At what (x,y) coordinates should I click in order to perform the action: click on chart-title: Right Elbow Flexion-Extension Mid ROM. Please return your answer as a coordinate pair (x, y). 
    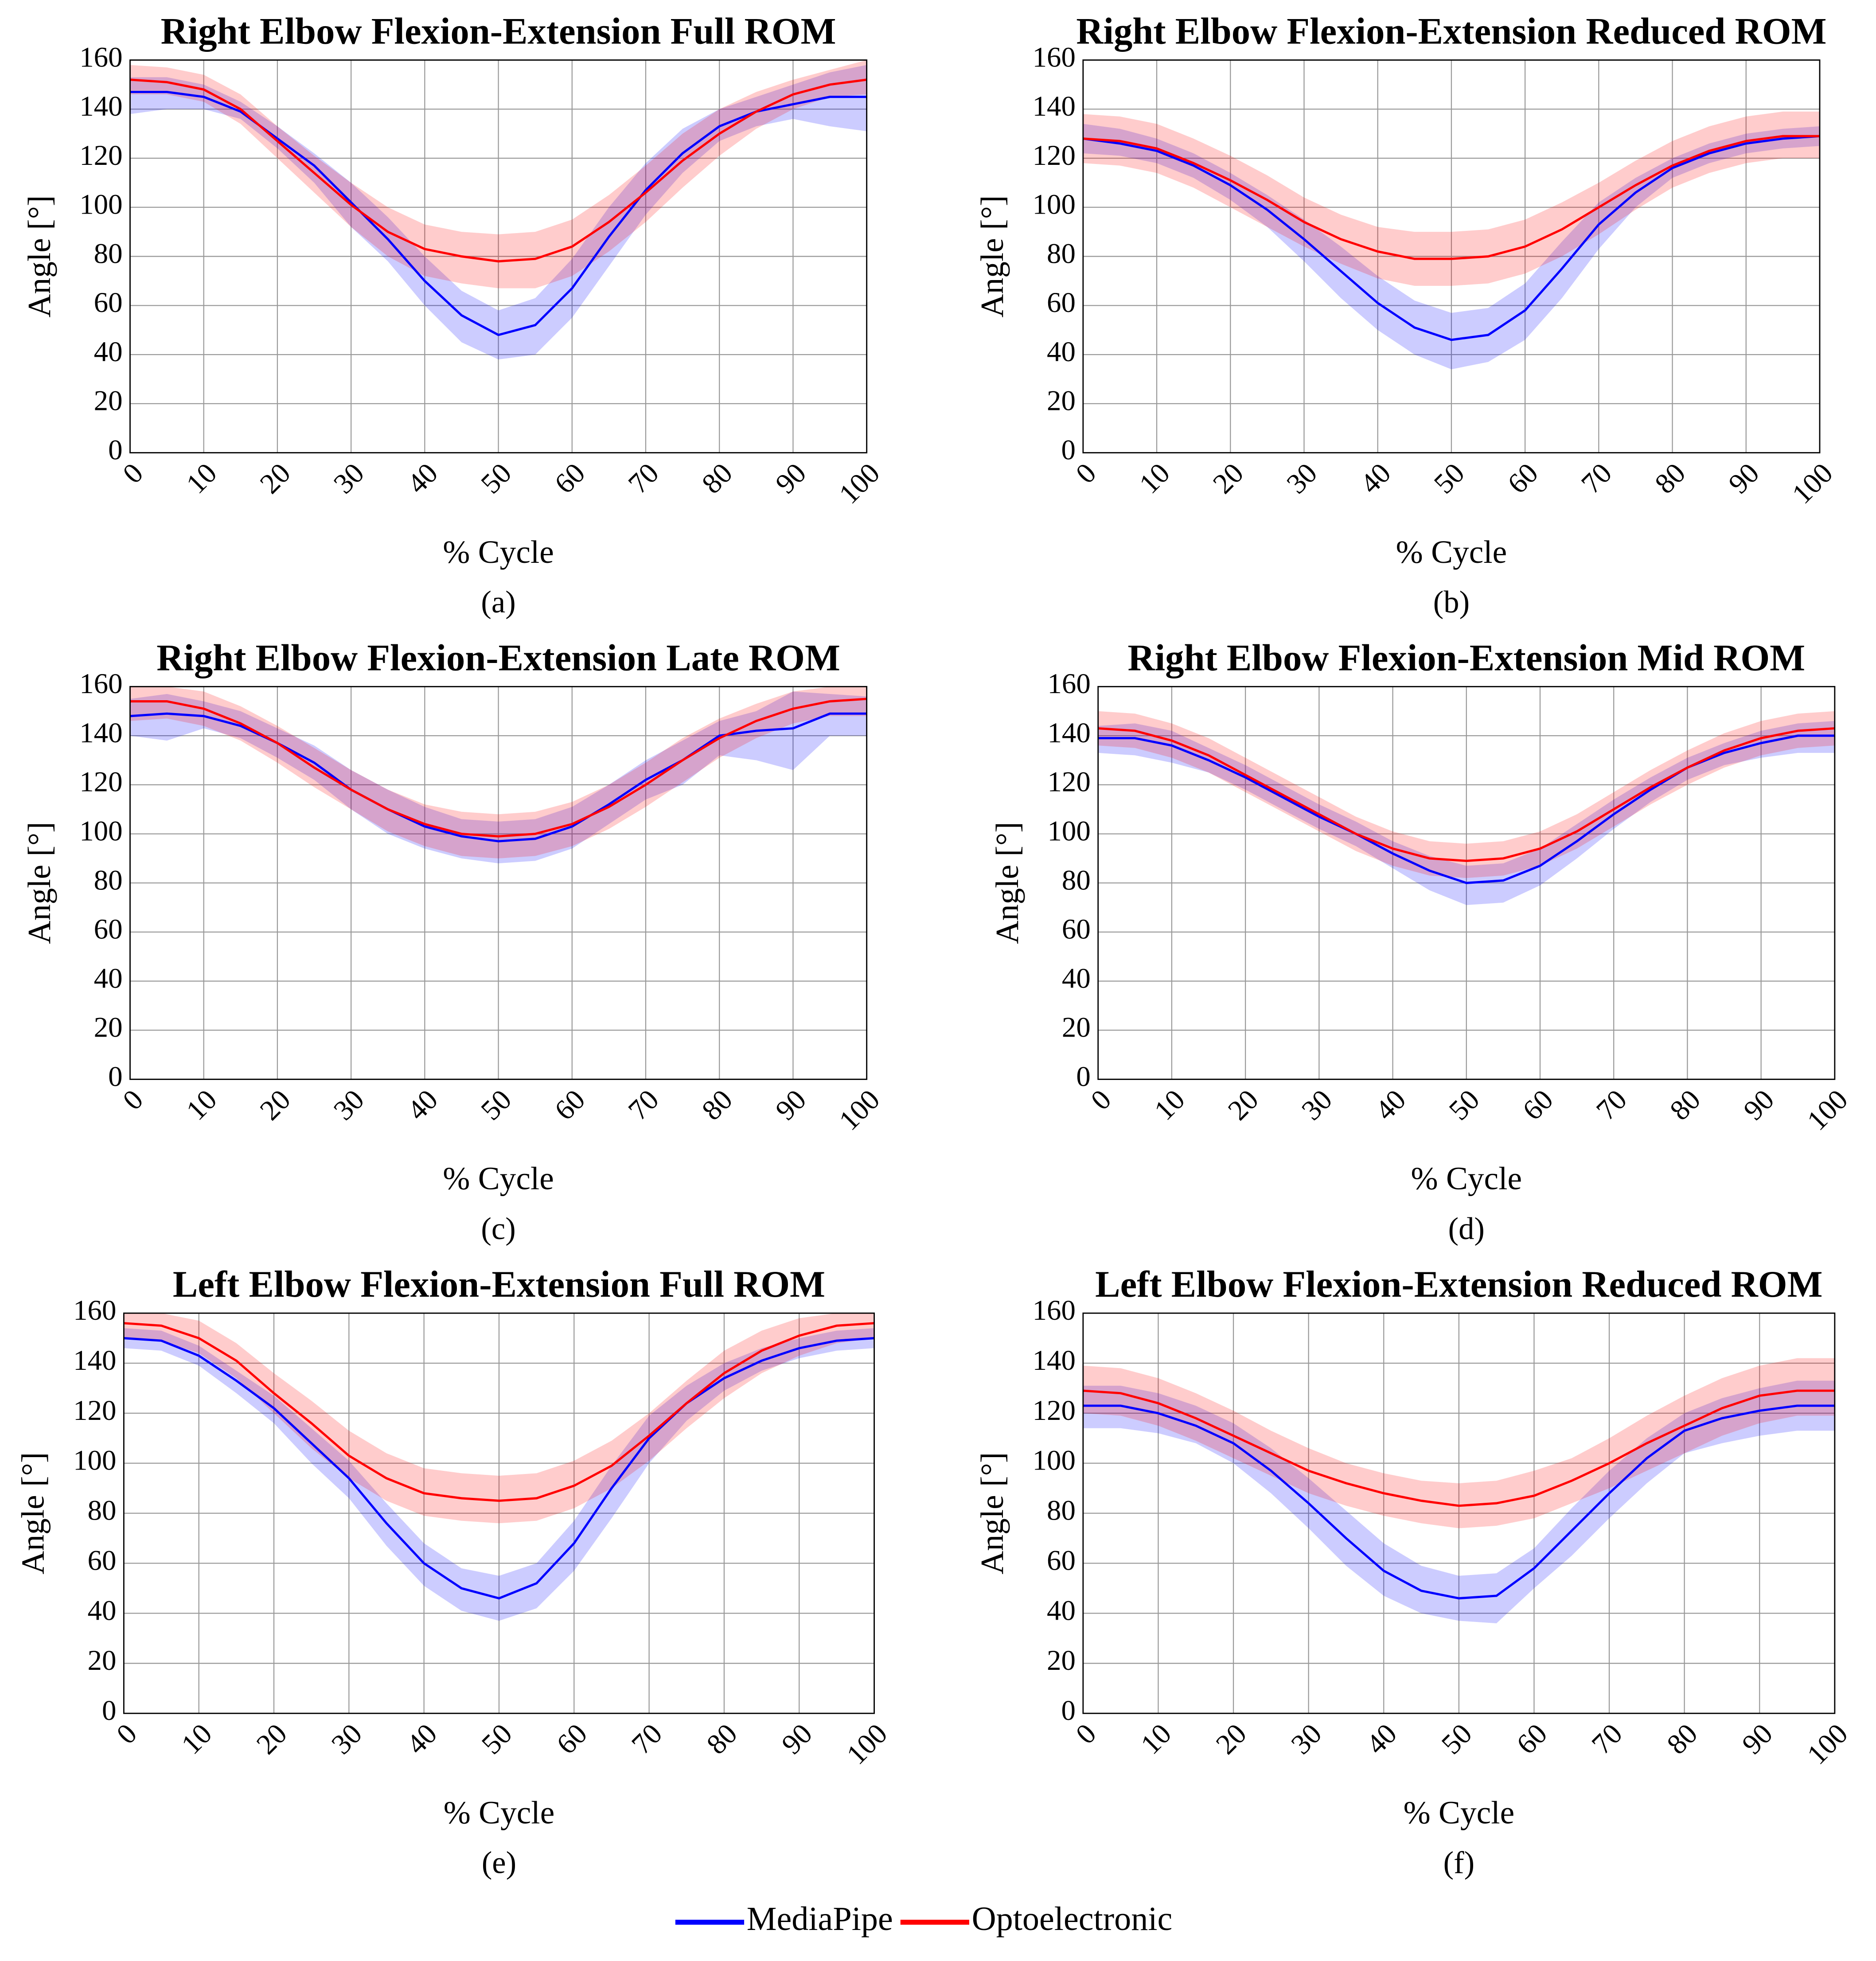
    Looking at the image, I should click on (1466, 657).